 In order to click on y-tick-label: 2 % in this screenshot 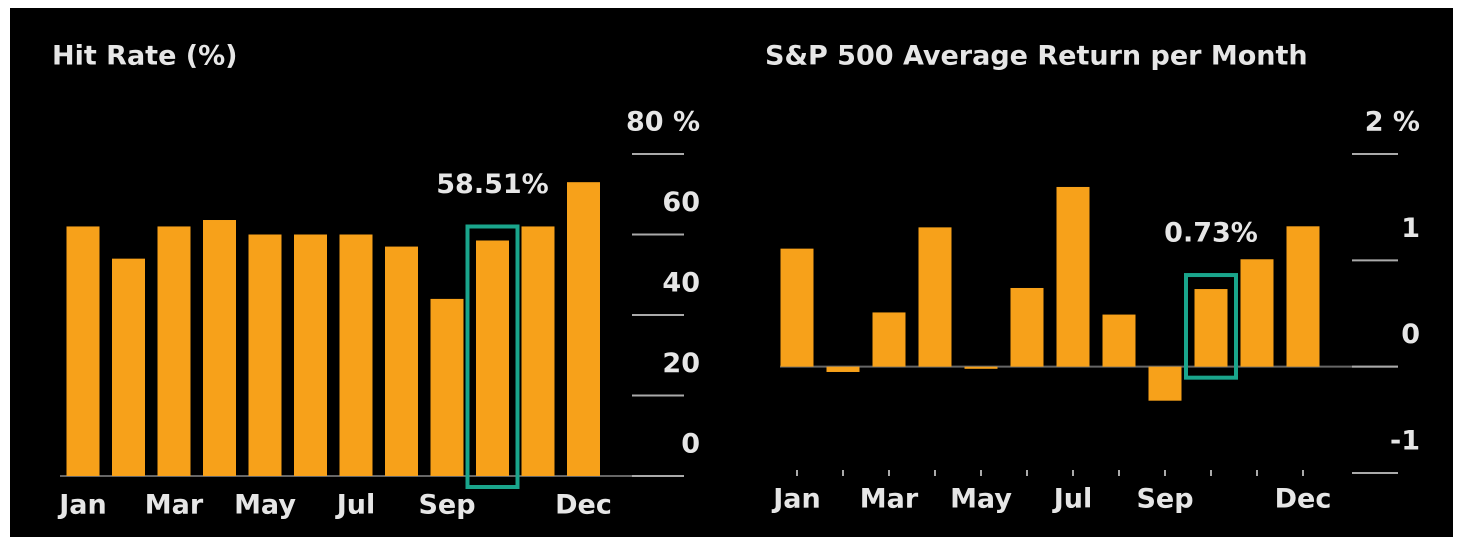, I will do `click(1392, 122)`.